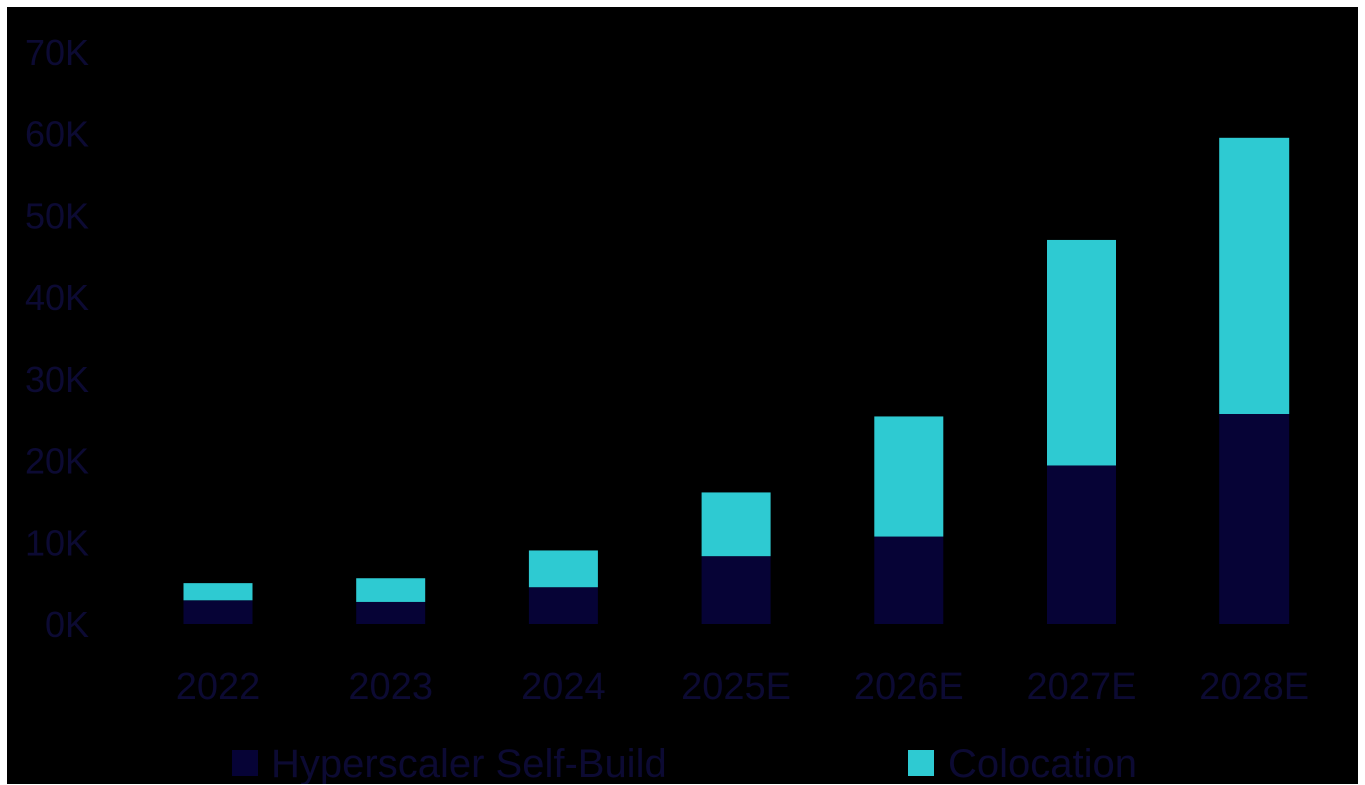  I want to click on bar-colocation-2023, so click(391, 590).